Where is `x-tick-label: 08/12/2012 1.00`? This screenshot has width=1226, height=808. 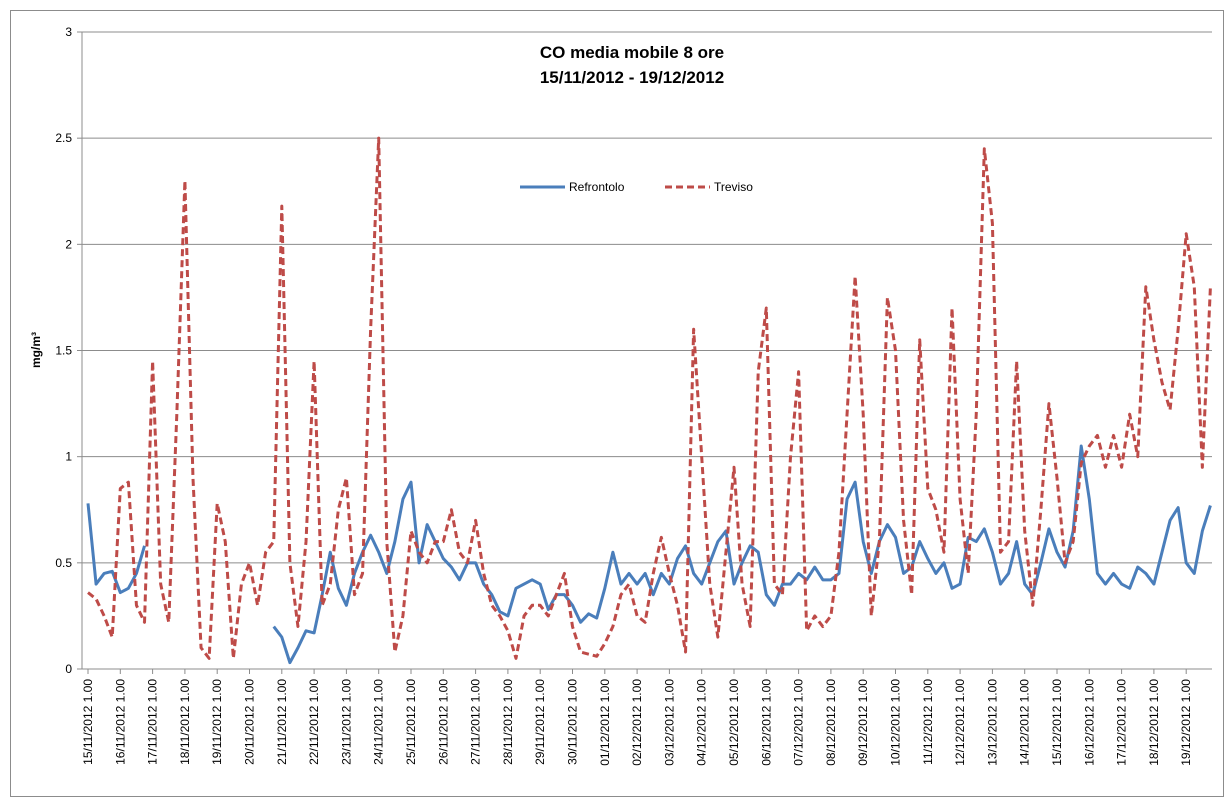 x-tick-label: 08/12/2012 1.00 is located at coordinates (831, 722).